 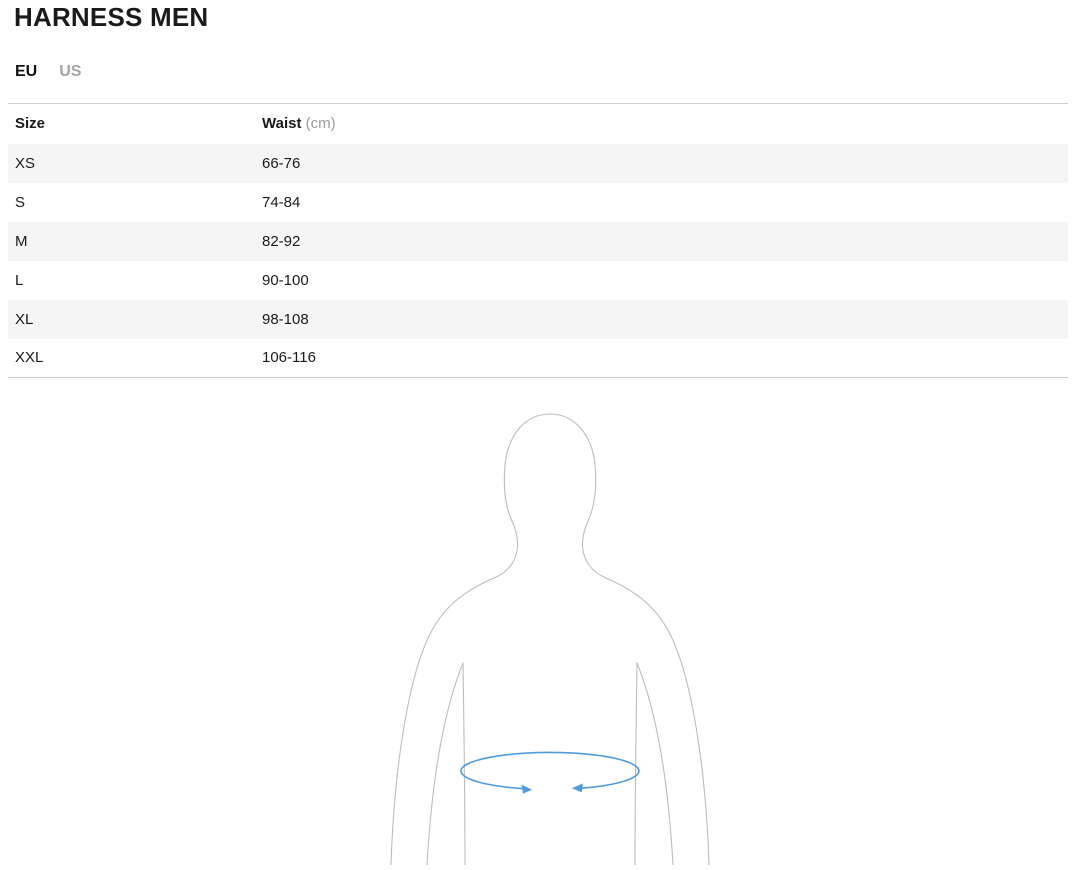 What do you see at coordinates (20, 202) in the screenshot?
I see `size-cell: S` at bounding box center [20, 202].